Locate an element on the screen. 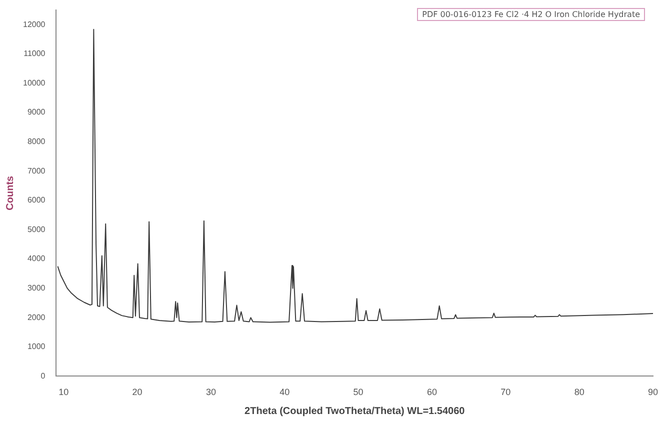  y-tick-label: 1000 is located at coordinates (36, 347).